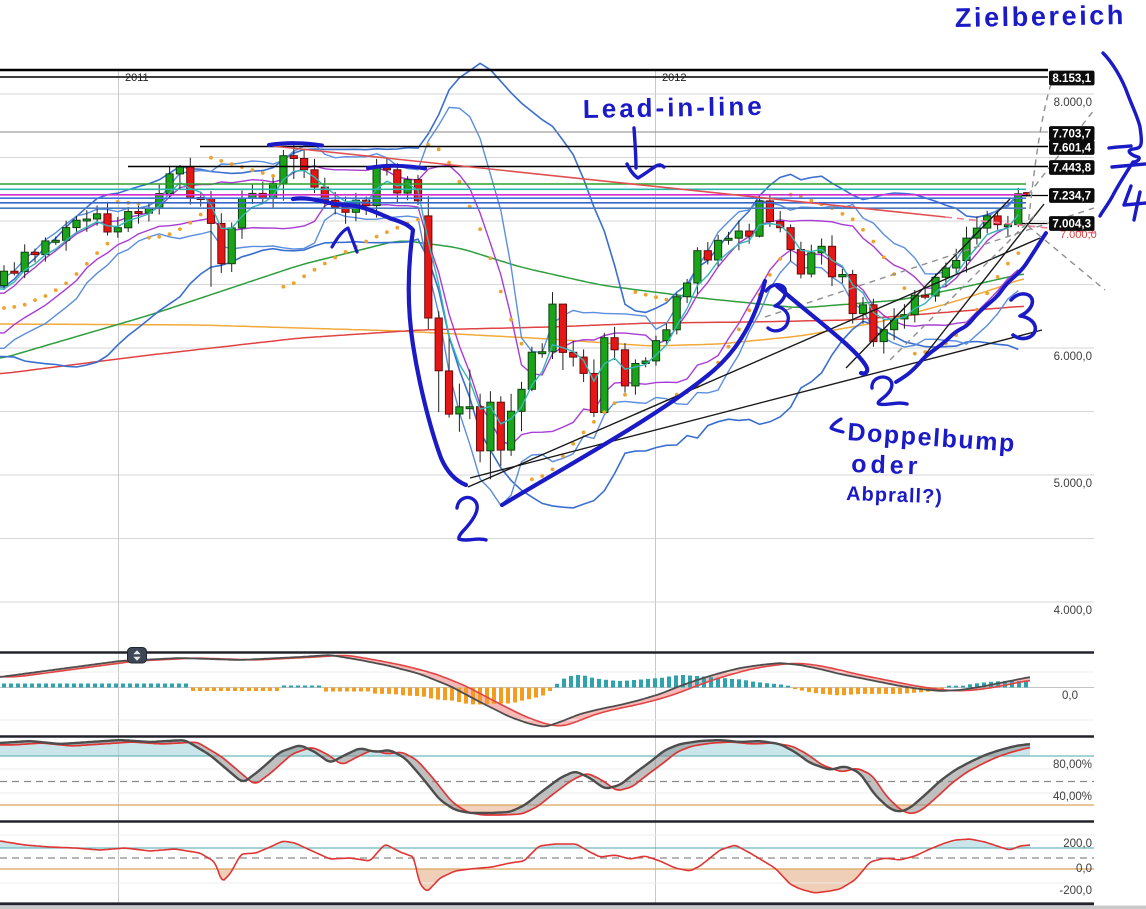  I want to click on svg-text: 5.000,0, so click(1073, 484).